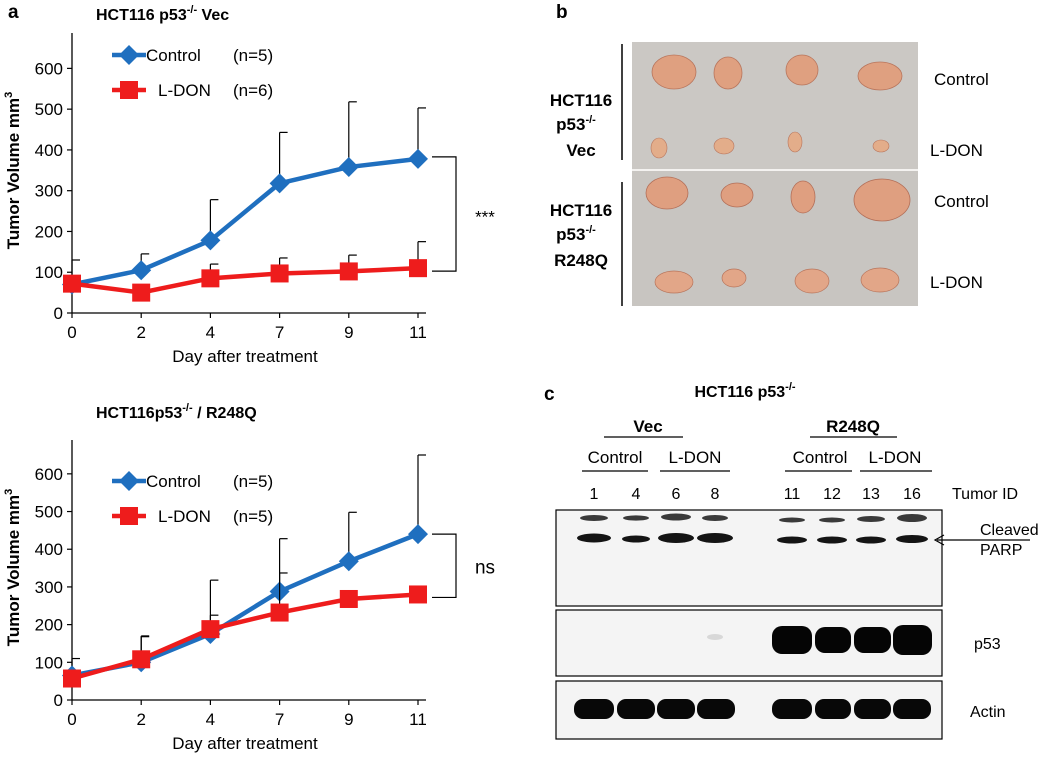 The height and width of the screenshot is (757, 1050). What do you see at coordinates (1009, 530) in the screenshot?
I see `band-label-cleaved: Cleaved` at bounding box center [1009, 530].